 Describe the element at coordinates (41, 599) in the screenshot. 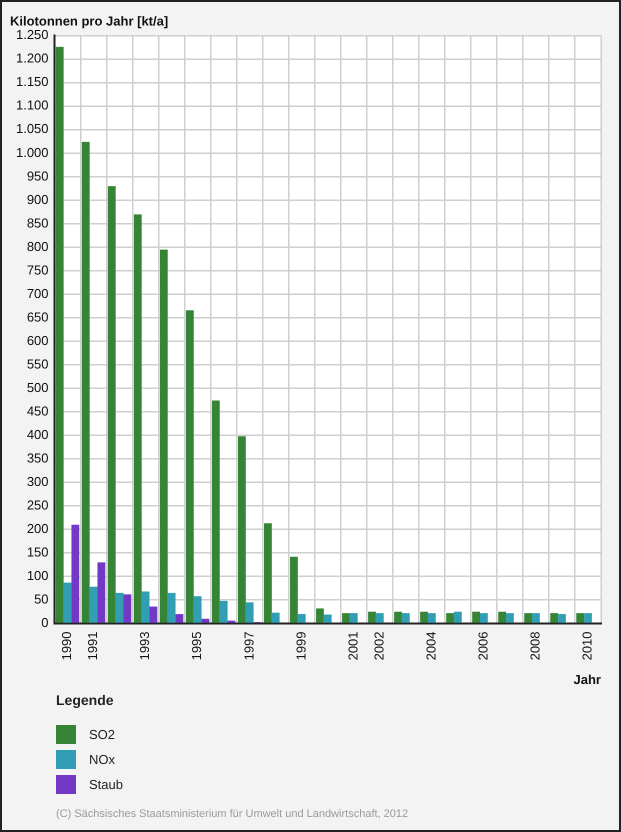

I see `y-tick-label: 50` at that location.